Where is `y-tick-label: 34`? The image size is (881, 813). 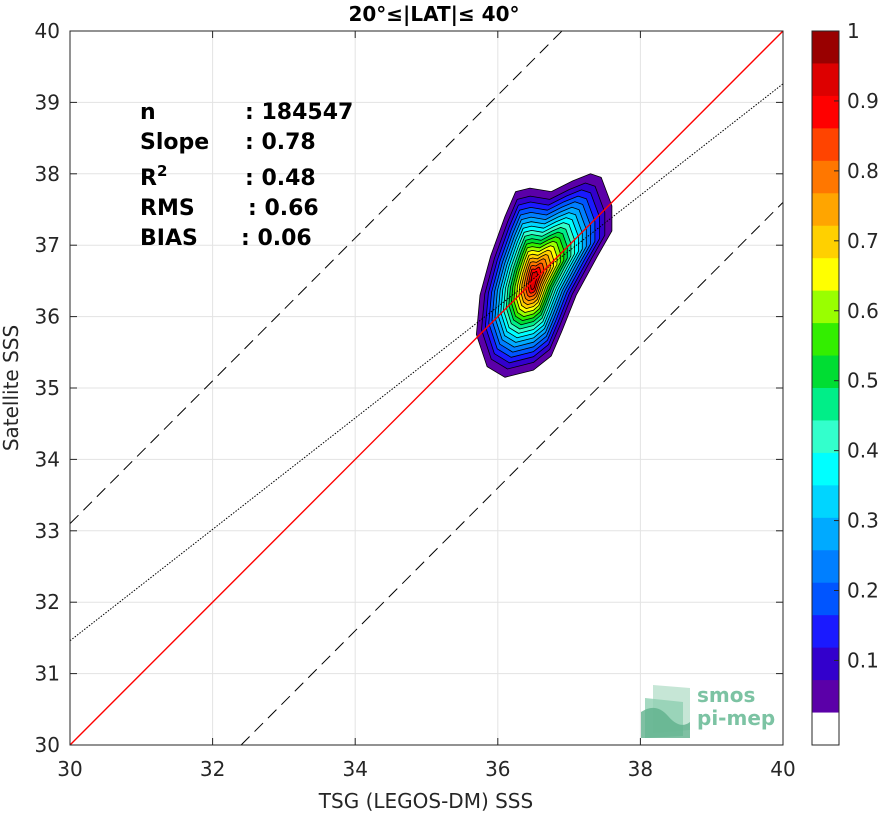
y-tick-label: 34 is located at coordinates (47, 459).